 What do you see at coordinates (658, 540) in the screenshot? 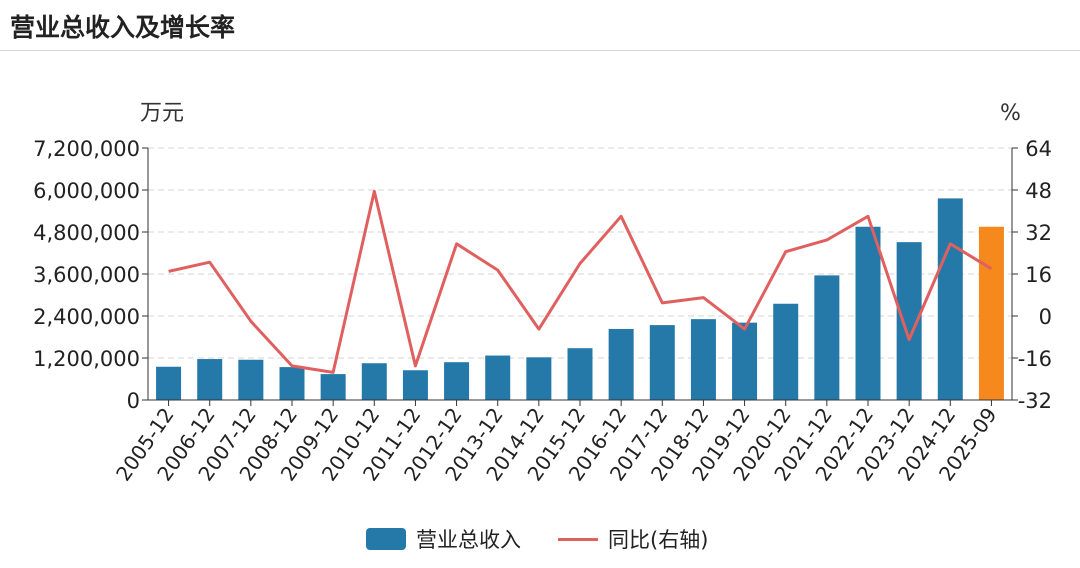
I see `legend-label-growth: 同比(右轴)` at bounding box center [658, 540].